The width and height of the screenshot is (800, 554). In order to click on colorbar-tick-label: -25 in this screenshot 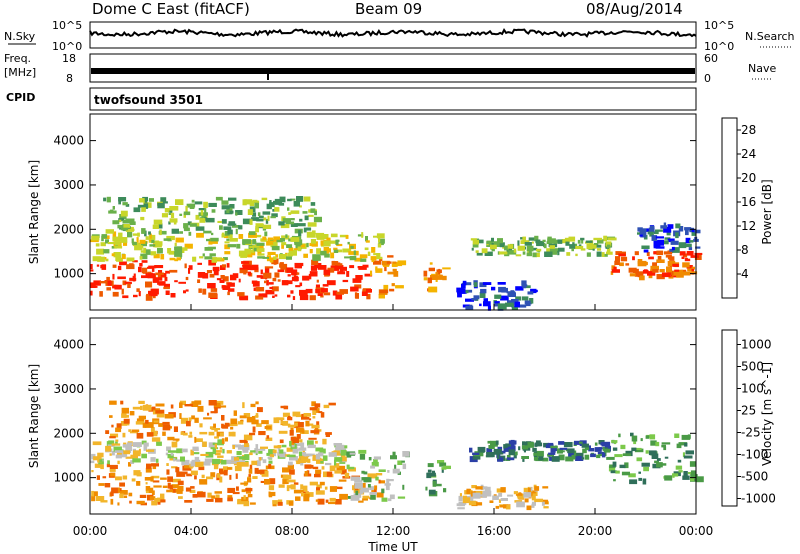, I will do `click(751, 433)`.